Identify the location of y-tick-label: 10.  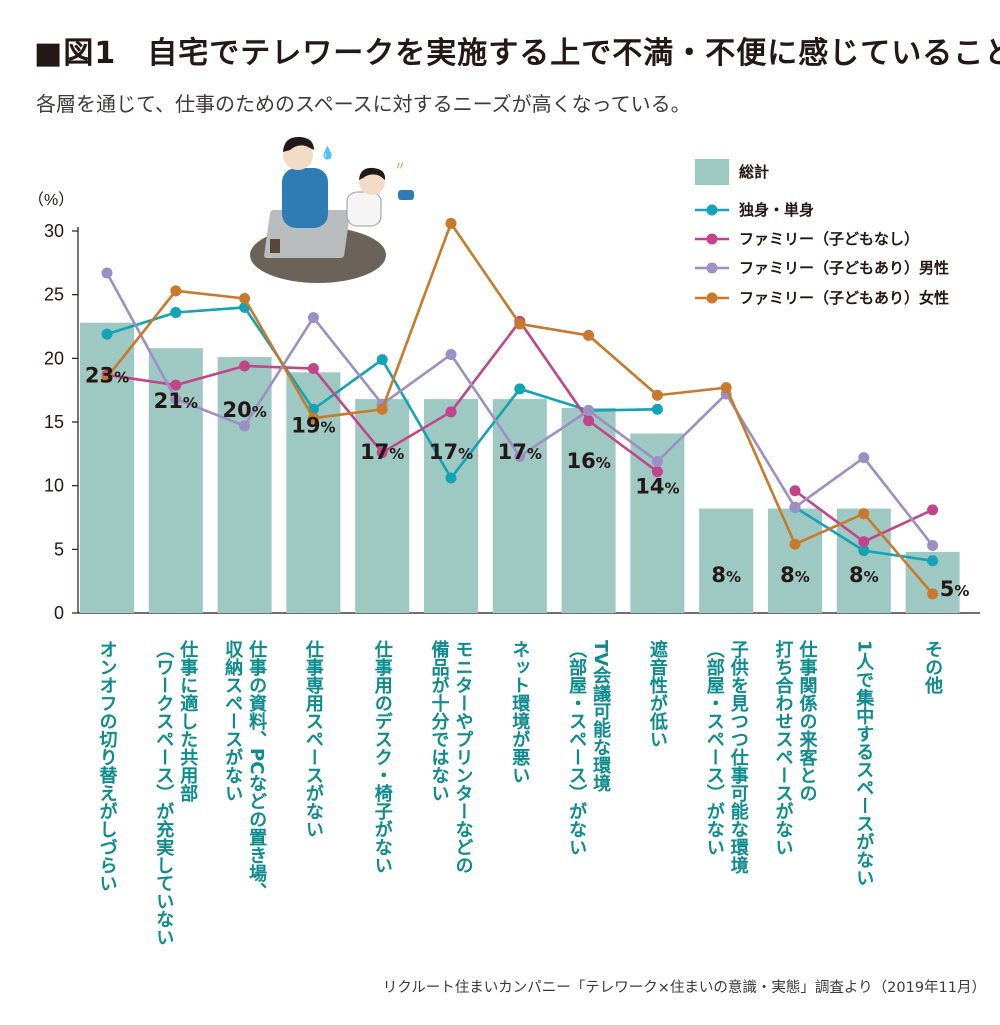
(54, 486).